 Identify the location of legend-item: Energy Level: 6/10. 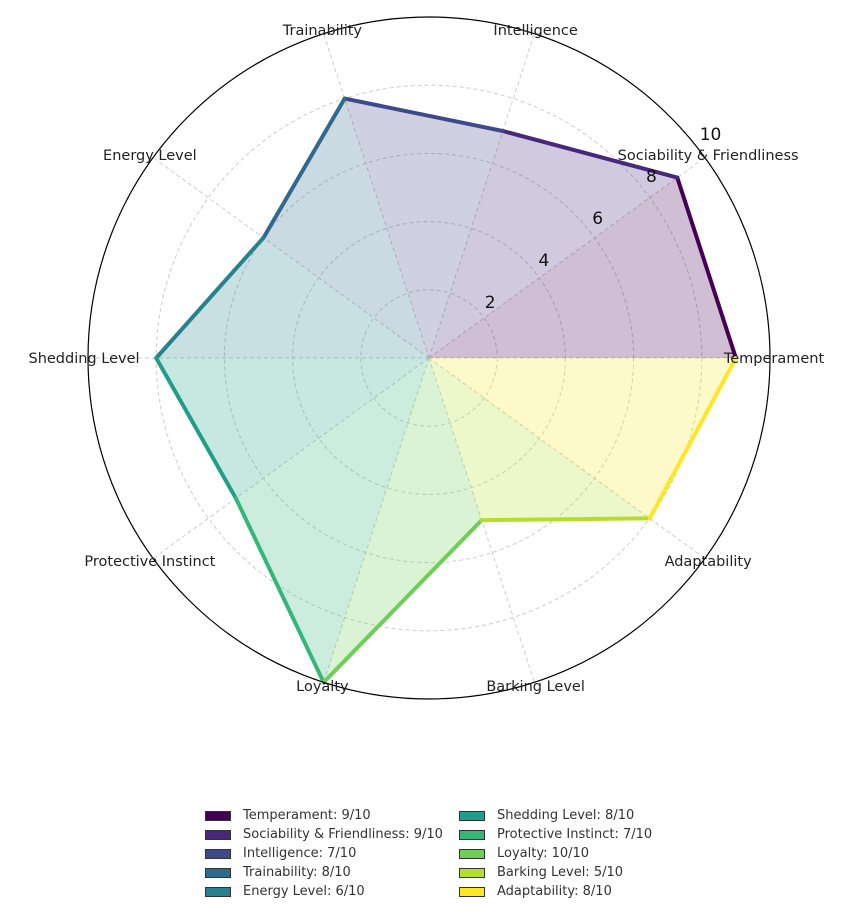
(324, 891).